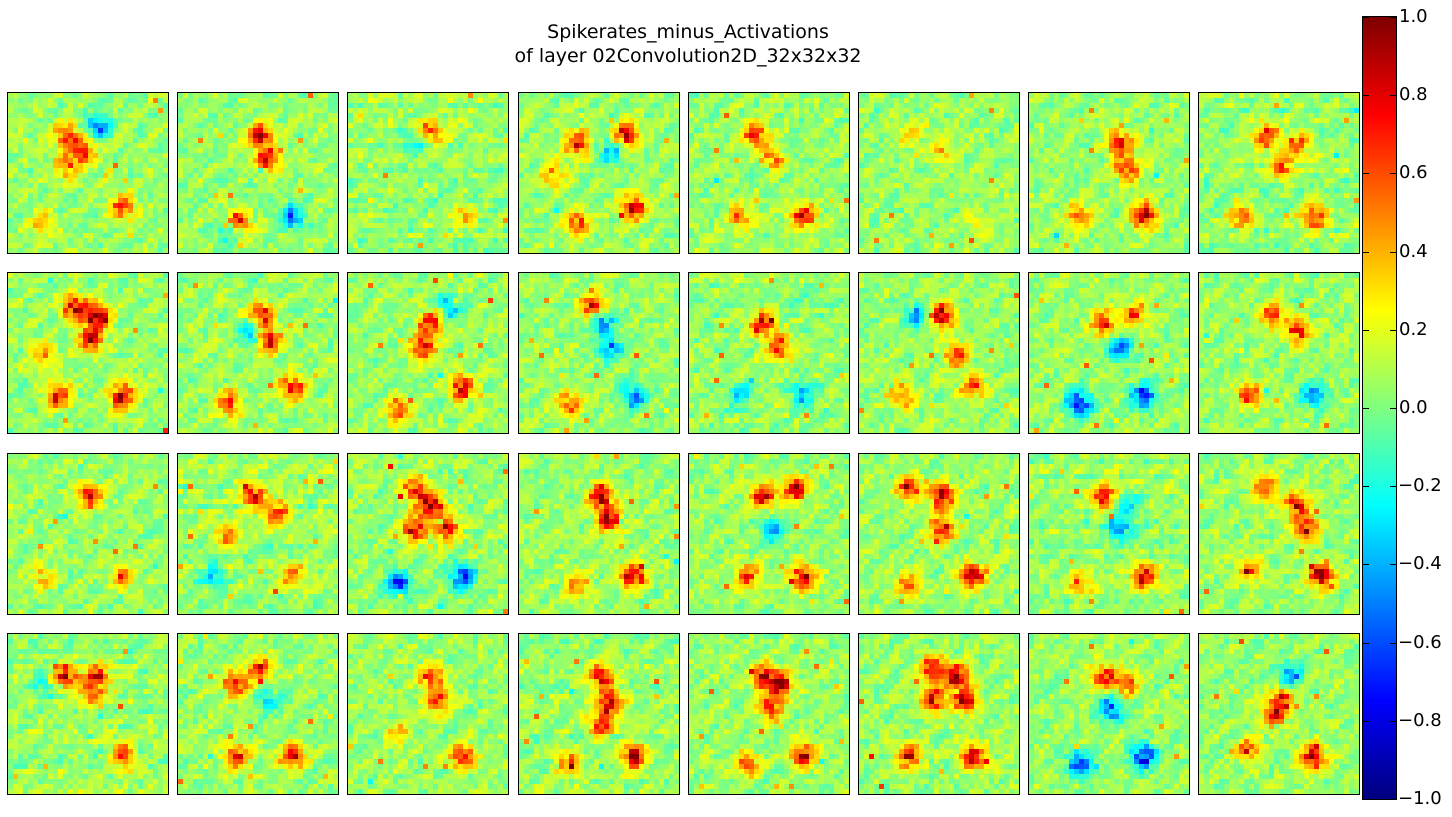 The height and width of the screenshot is (817, 1452). What do you see at coordinates (1413, 329) in the screenshot?
I see `colorbar-tick-label: 0.2` at bounding box center [1413, 329].